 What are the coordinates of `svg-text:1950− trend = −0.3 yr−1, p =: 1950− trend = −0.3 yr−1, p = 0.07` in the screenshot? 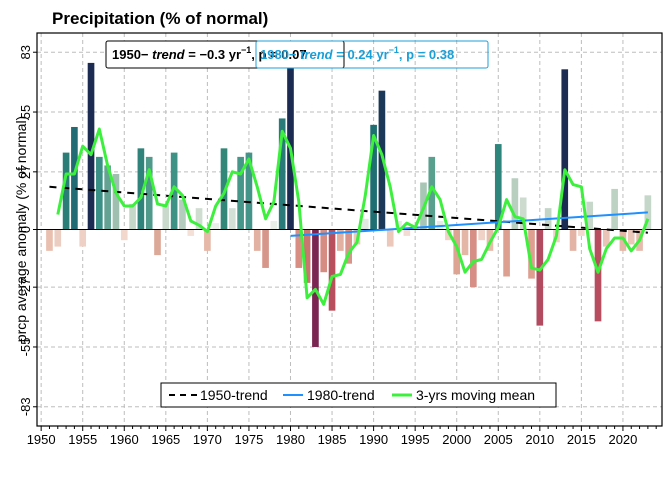 It's located at (209, 53).